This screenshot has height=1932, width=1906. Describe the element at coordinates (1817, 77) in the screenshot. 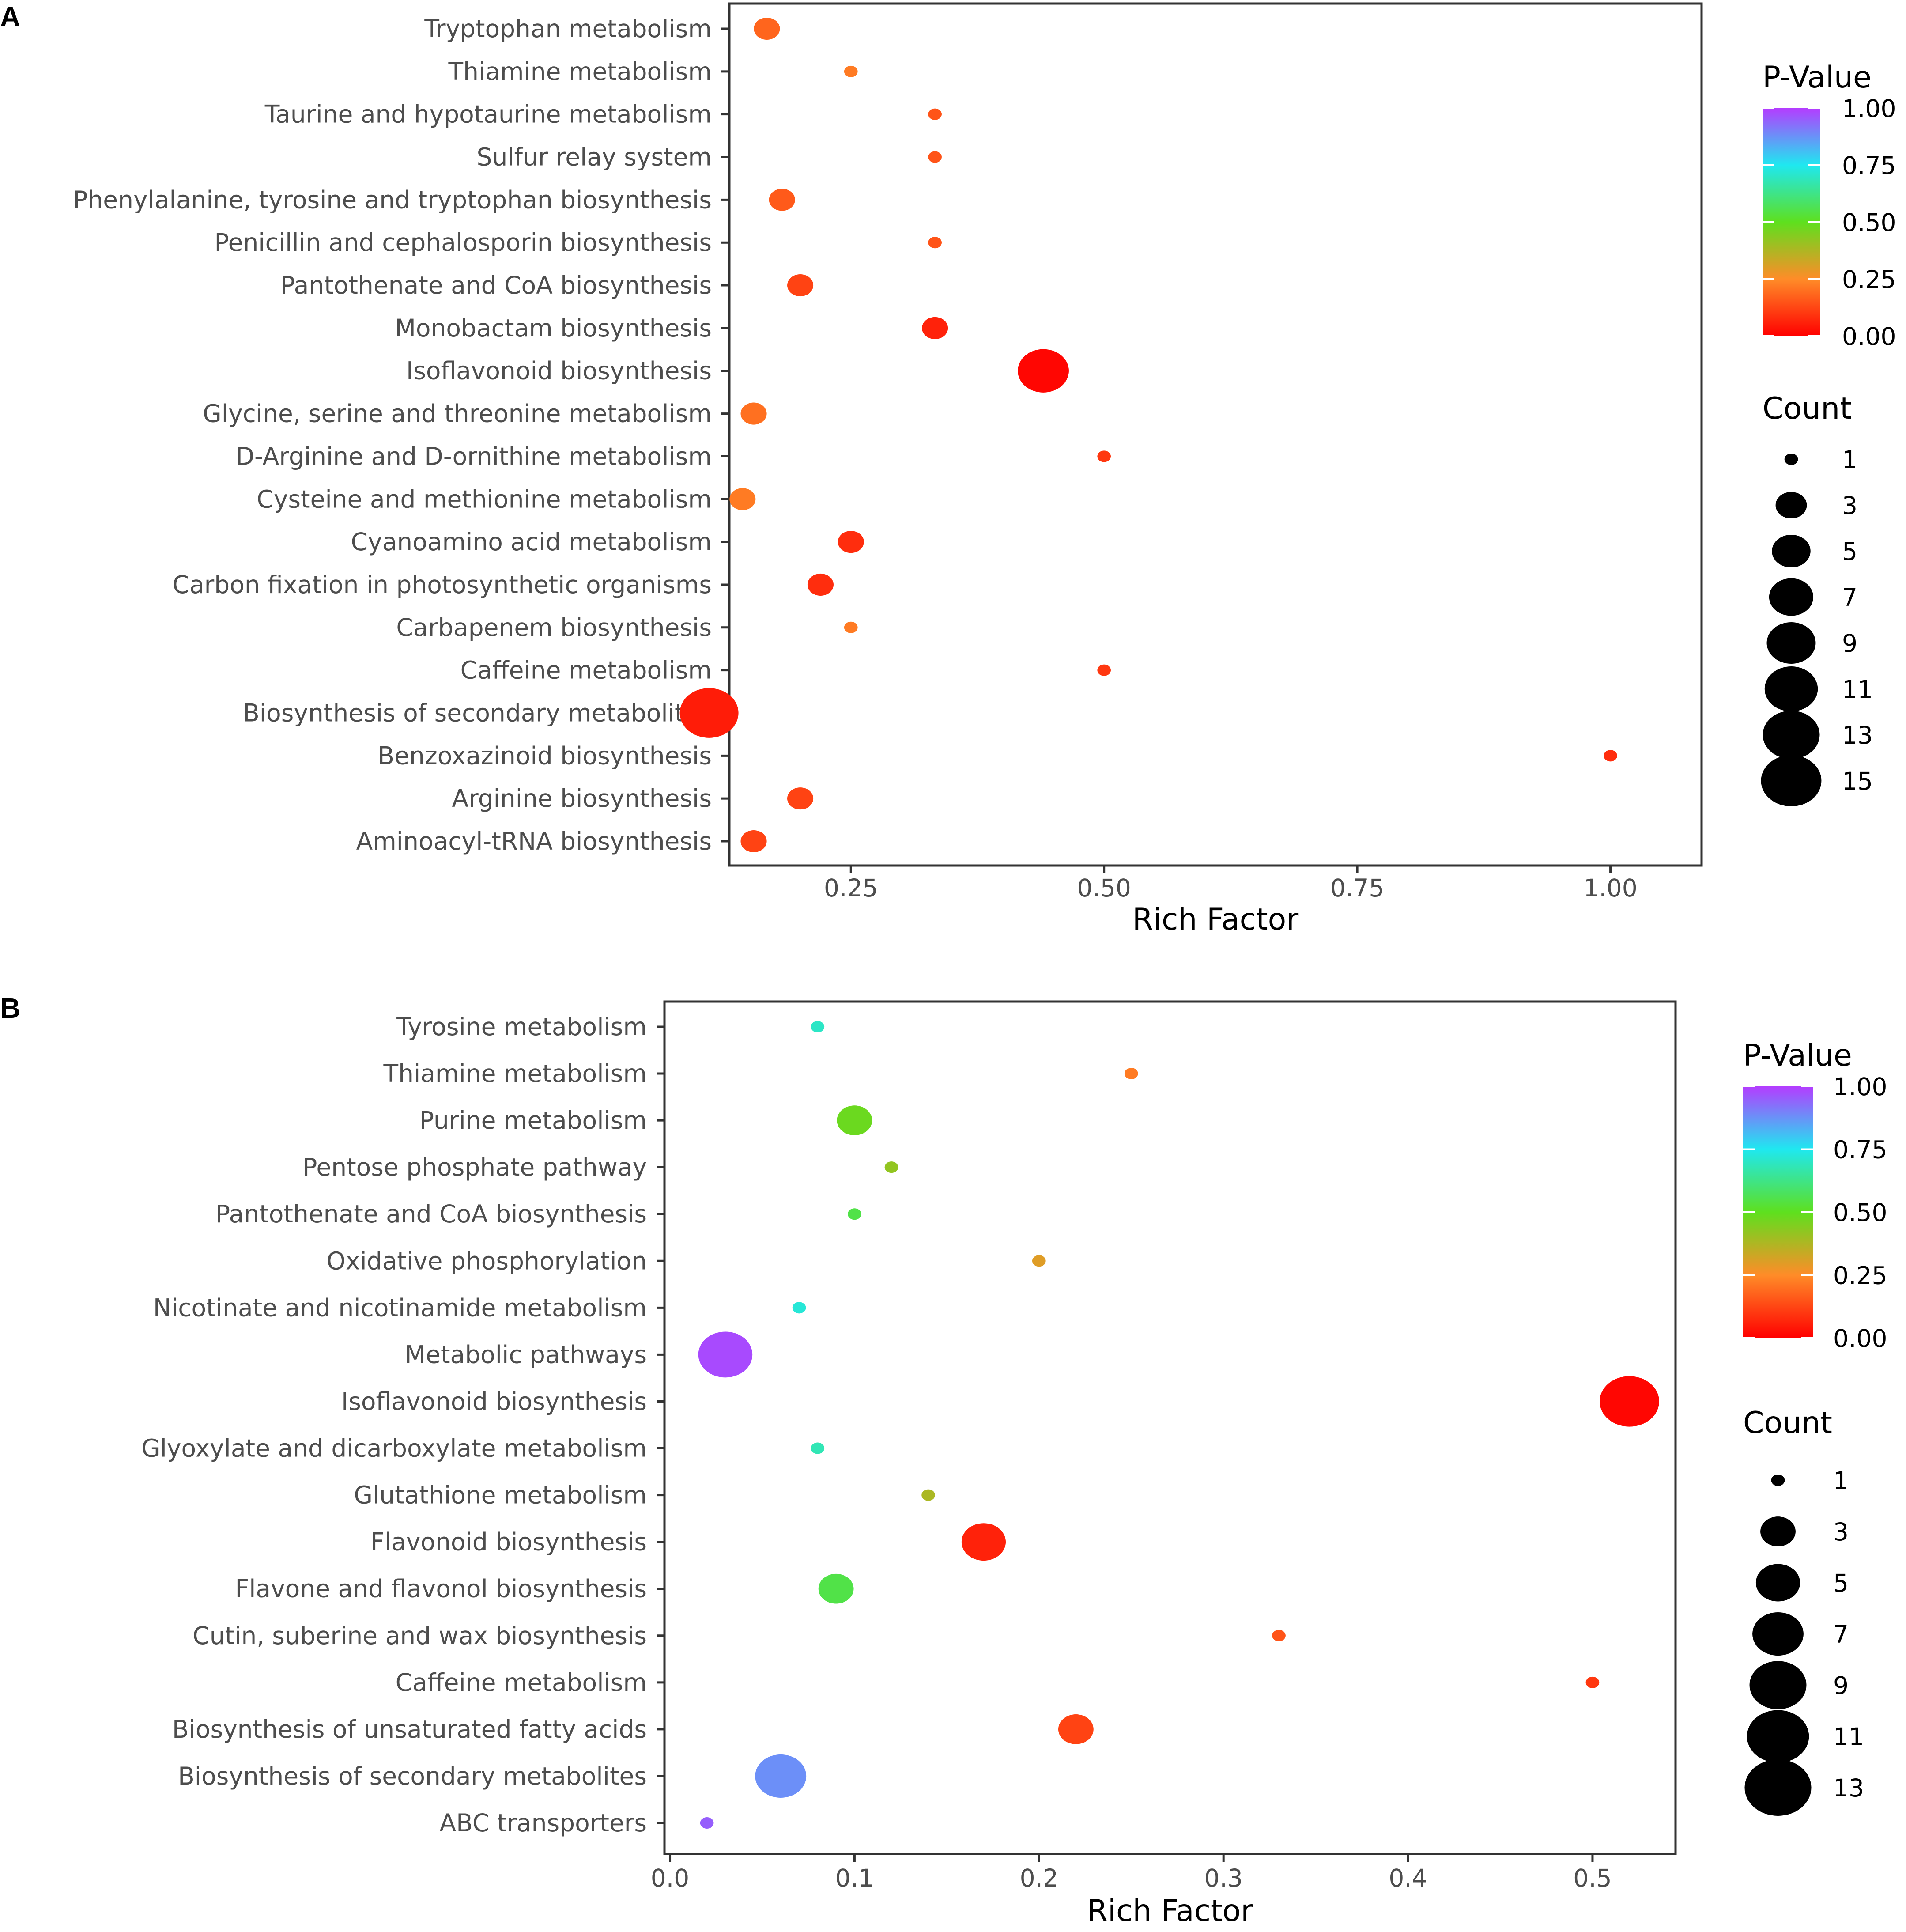

I see `panel-a-color-legend-title: P-Value` at that location.